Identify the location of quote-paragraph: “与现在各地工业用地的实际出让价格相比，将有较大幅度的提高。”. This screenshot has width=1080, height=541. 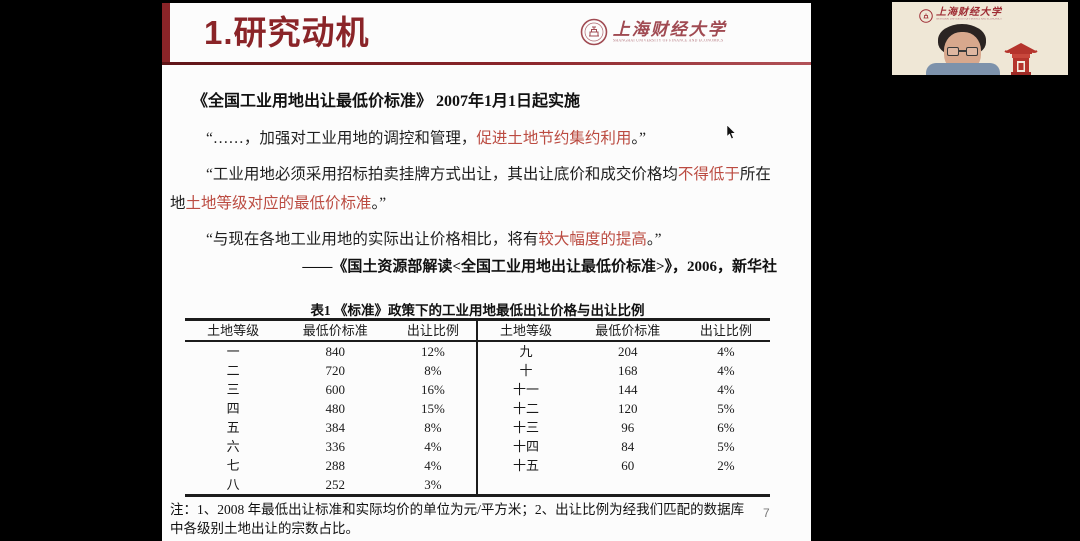
(434, 239).